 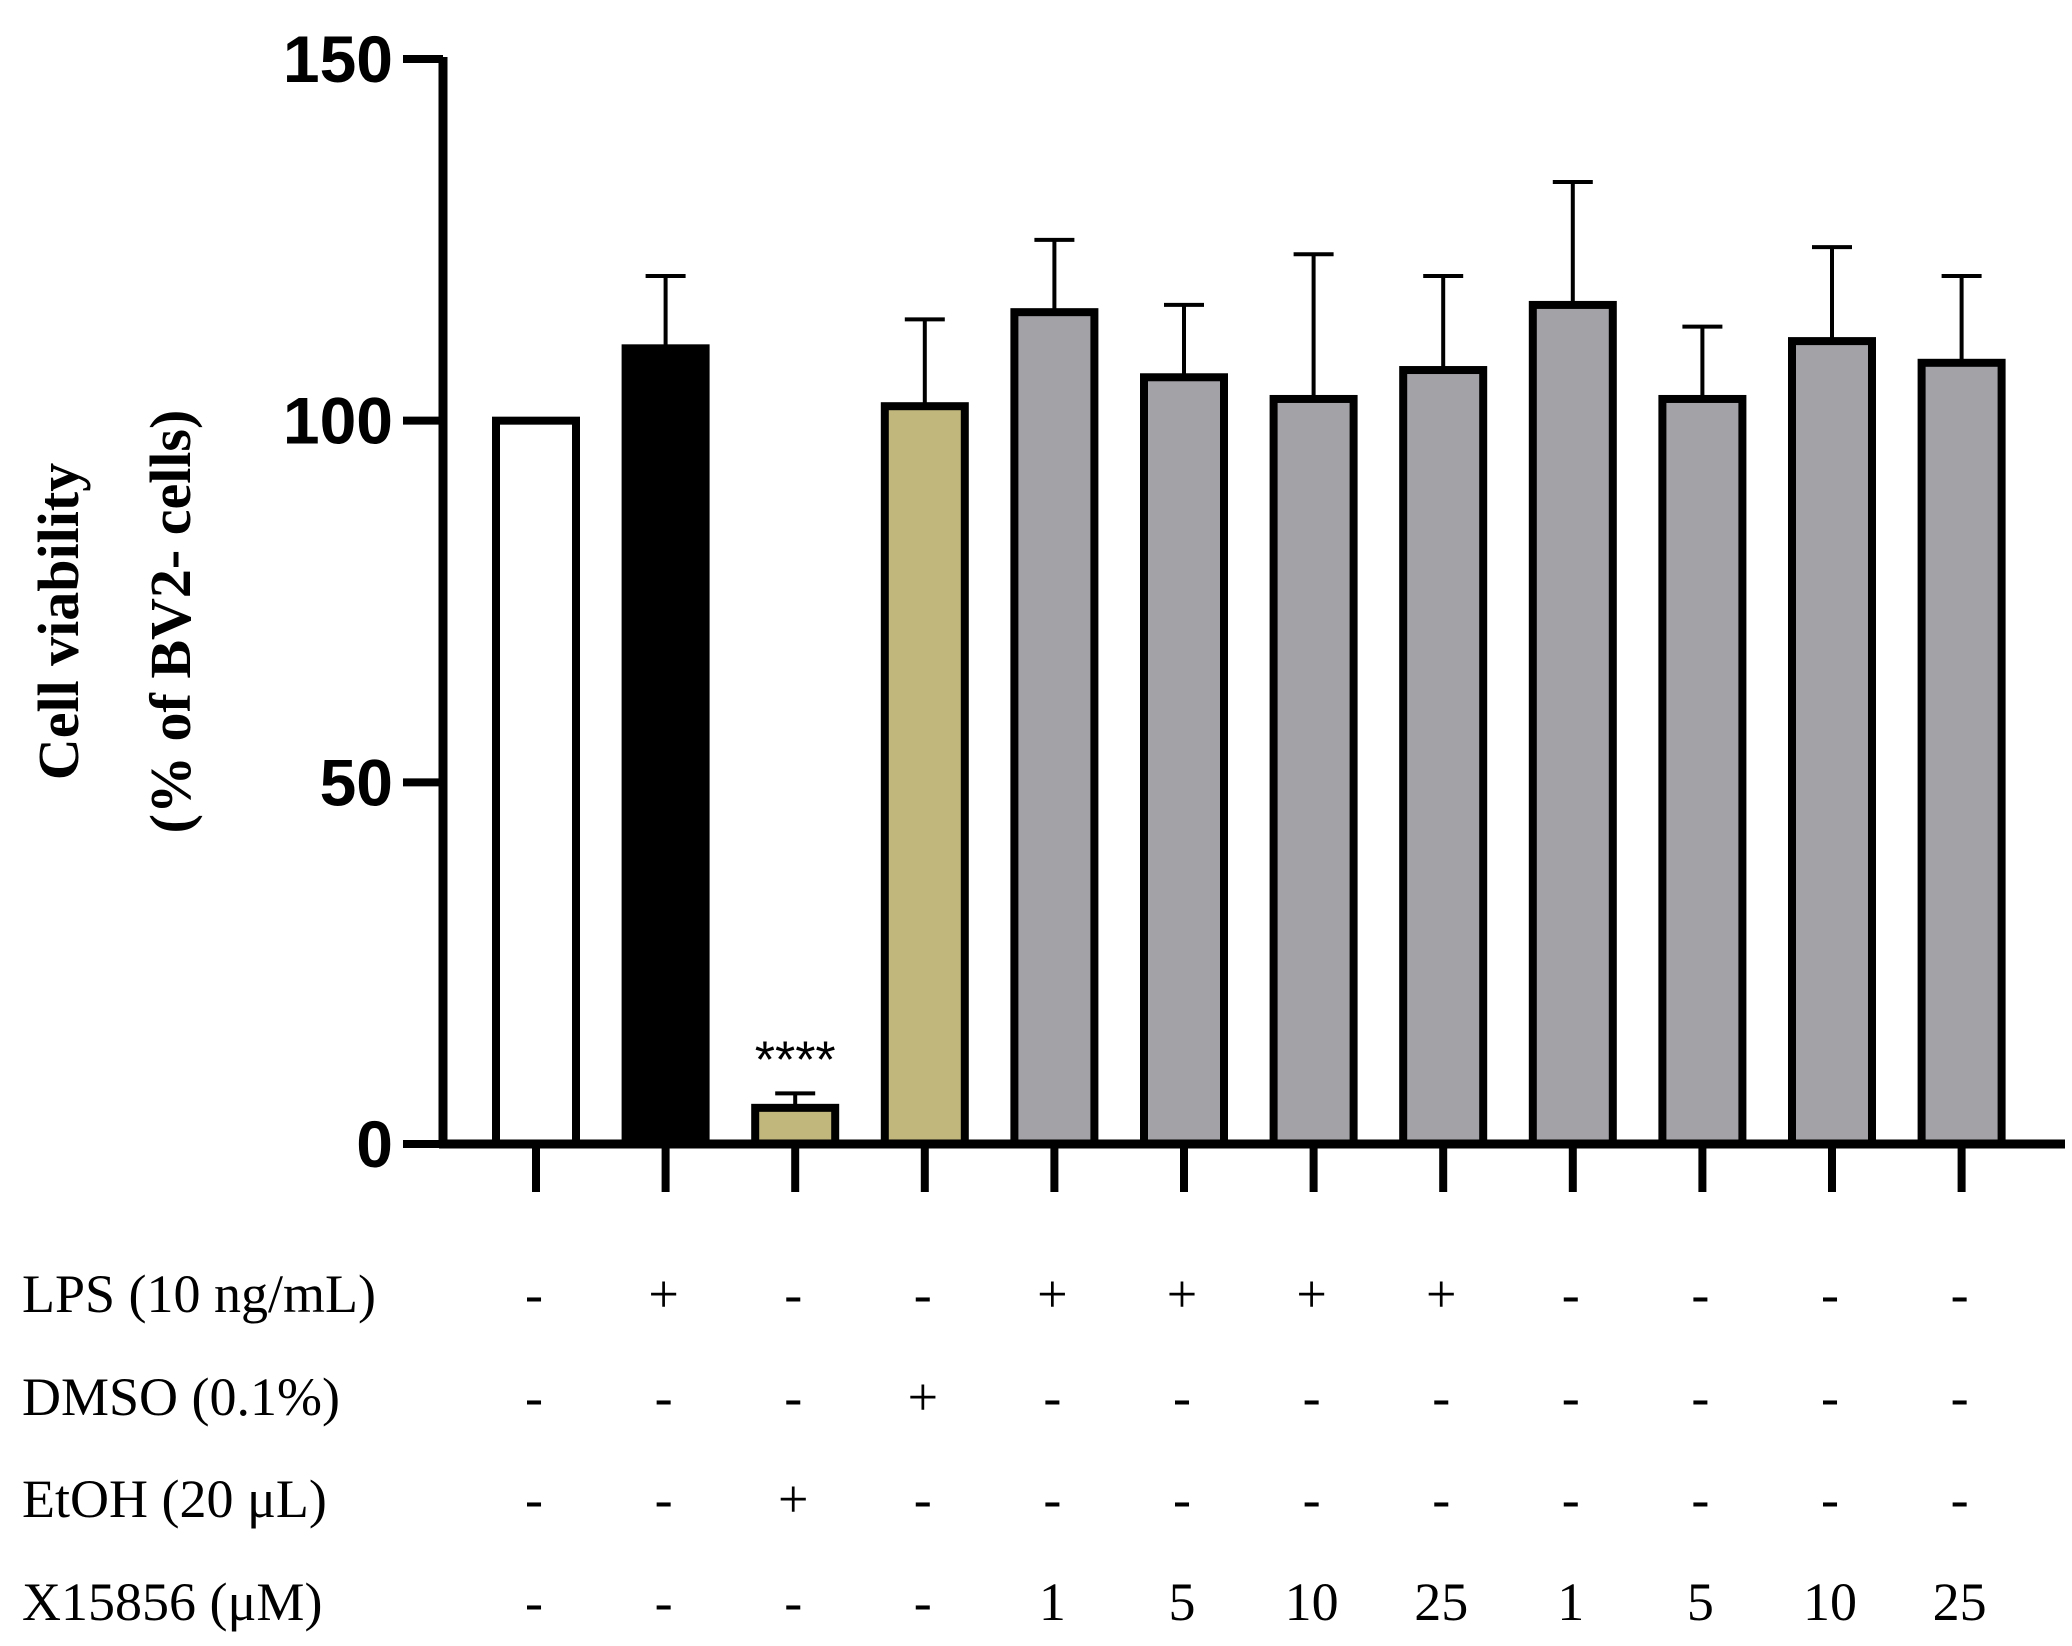 I want to click on condition-label: X15856 (μM), so click(x=172, y=1602).